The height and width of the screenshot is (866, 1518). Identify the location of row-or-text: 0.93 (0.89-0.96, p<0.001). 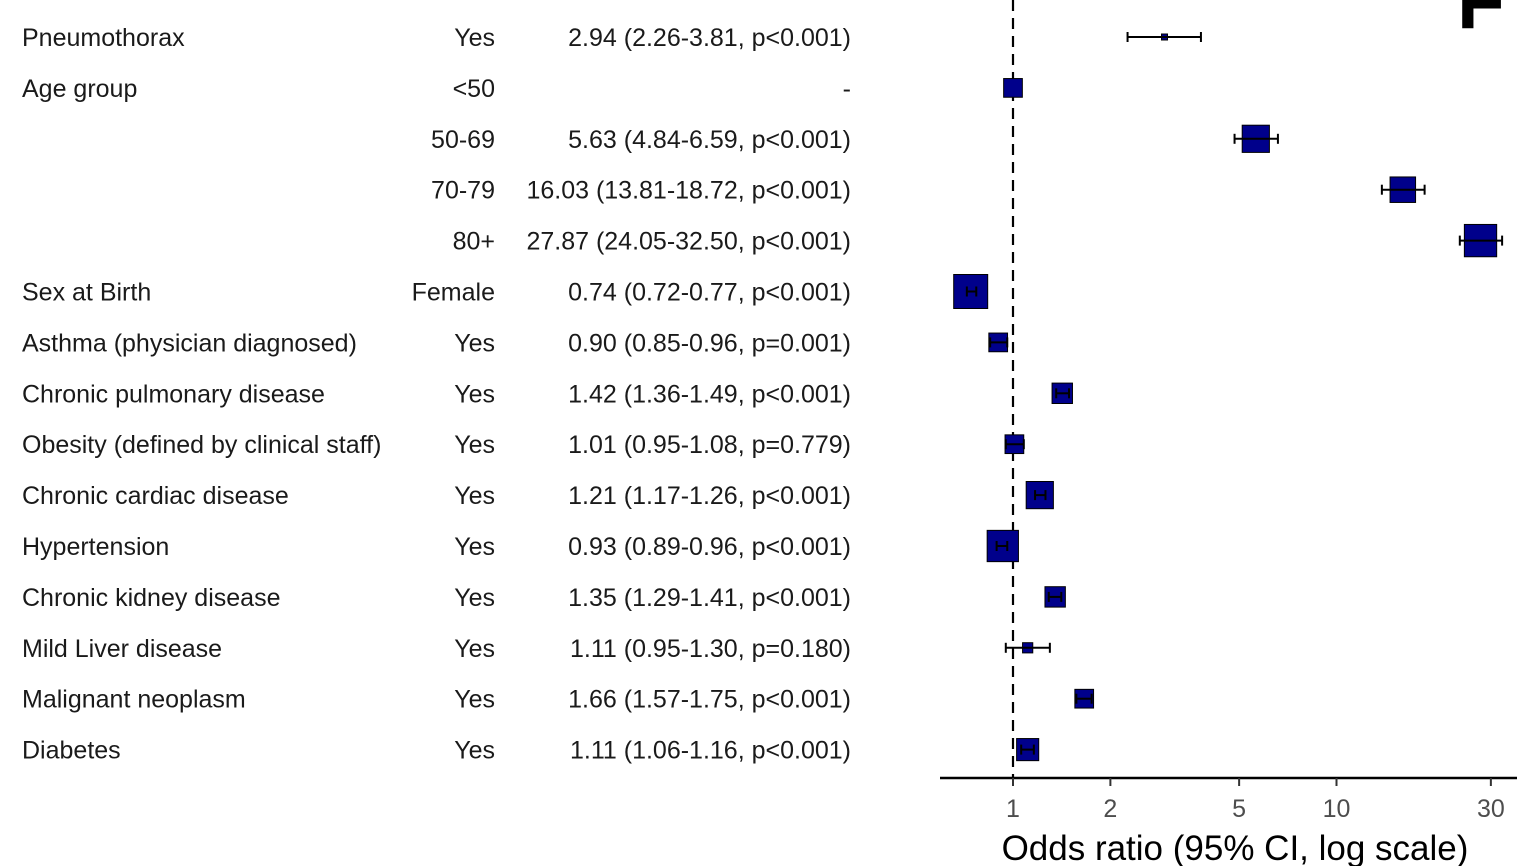
(709, 547).